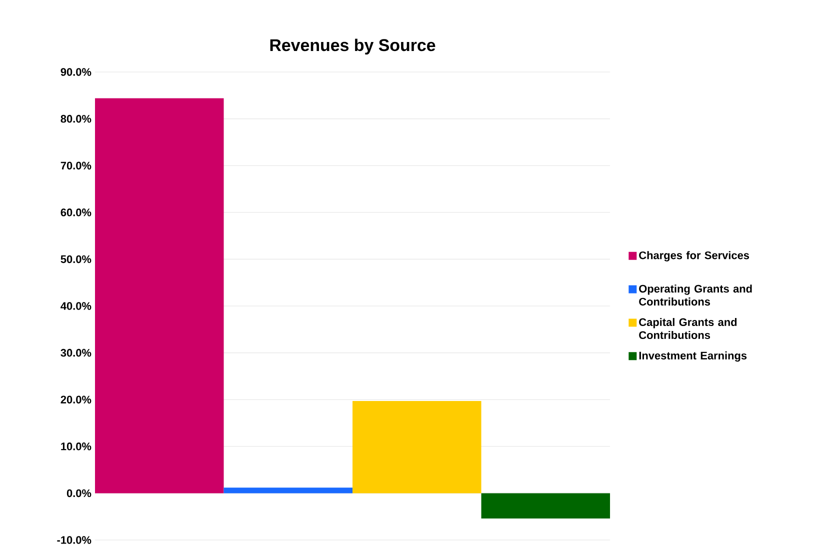 This screenshot has width=820, height=552. What do you see at coordinates (76, 352) in the screenshot?
I see `y-tick-label: 30.0%` at bounding box center [76, 352].